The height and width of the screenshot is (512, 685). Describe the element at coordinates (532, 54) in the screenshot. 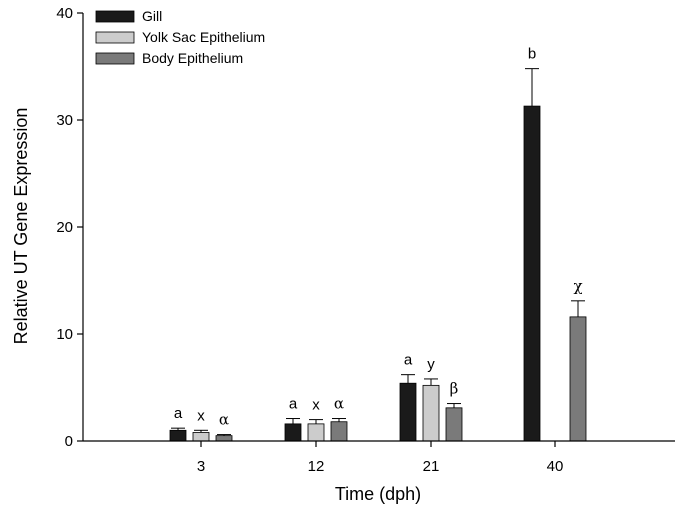

I see `significance-label: b` at that location.